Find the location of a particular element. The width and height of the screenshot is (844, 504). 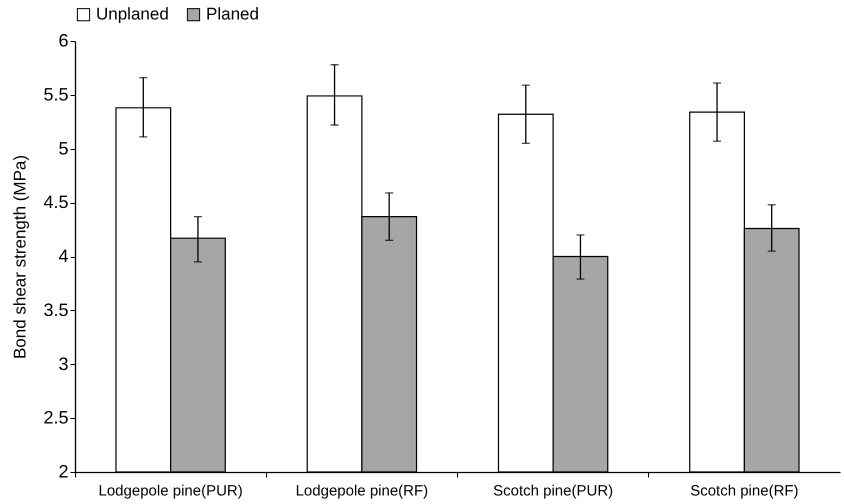

x-tick-label: Lodgepole pine(PUR) is located at coordinates (170, 491).